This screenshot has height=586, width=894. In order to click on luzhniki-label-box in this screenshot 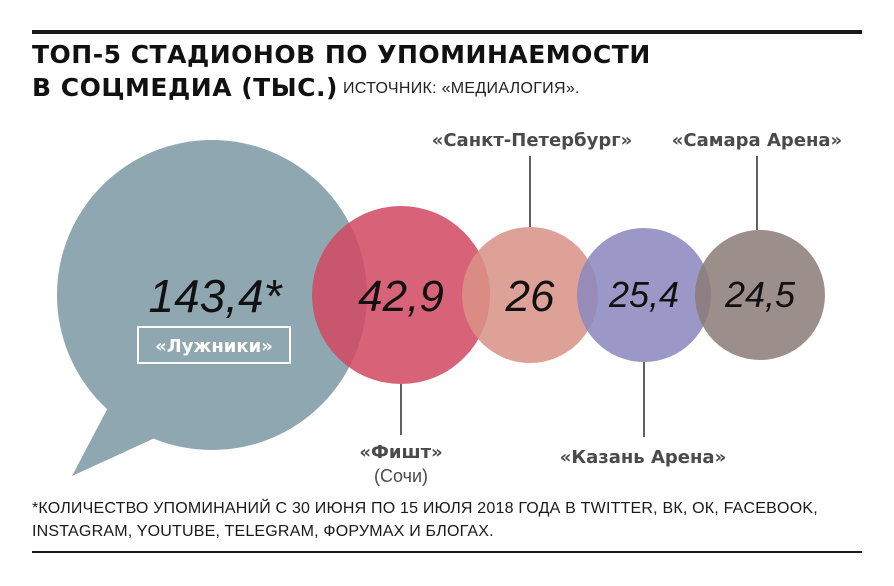, I will do `click(214, 345)`.